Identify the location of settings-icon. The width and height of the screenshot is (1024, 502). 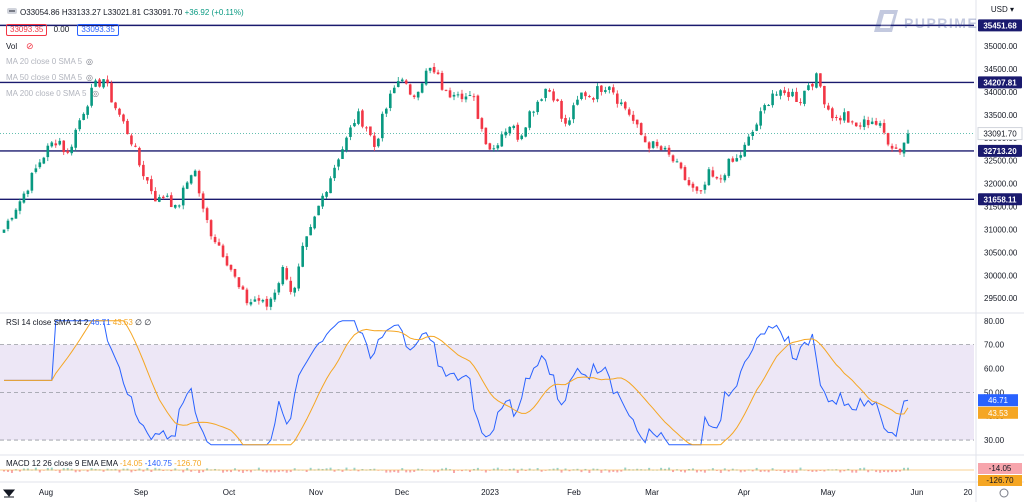
(1004, 493).